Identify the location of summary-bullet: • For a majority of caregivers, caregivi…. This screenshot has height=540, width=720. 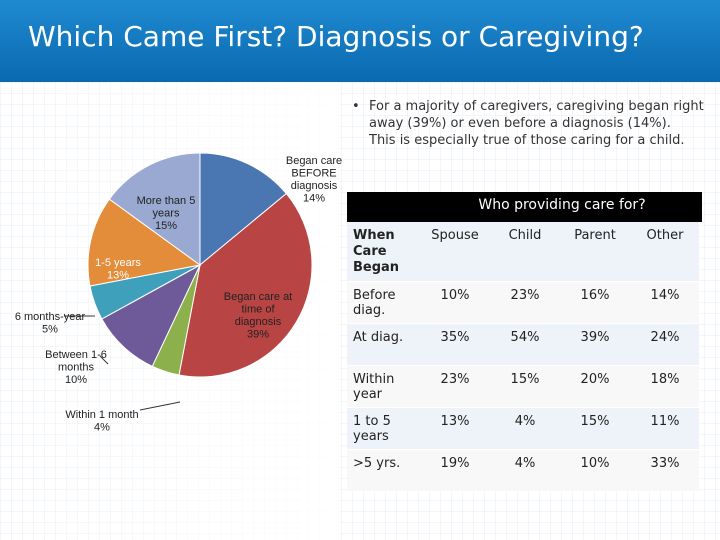
(532, 123).